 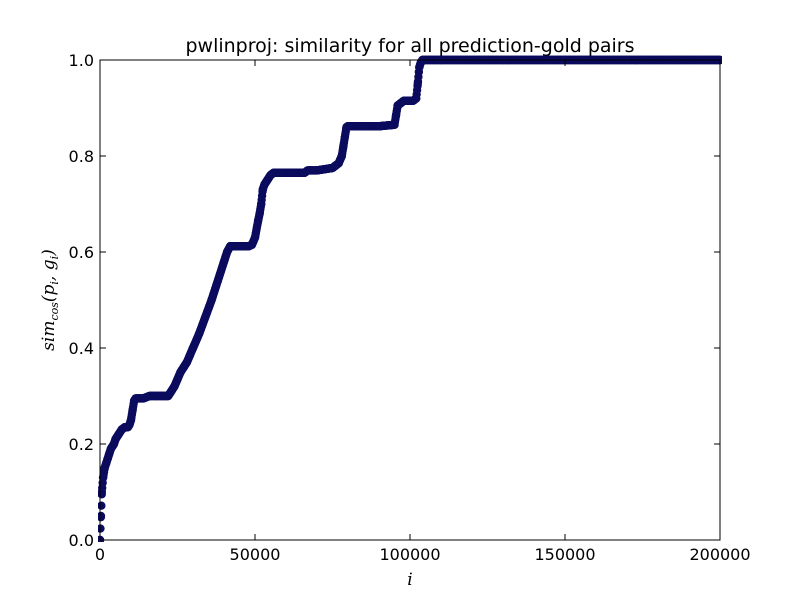 I want to click on x-tick-label: 200000, so click(x=719, y=554).